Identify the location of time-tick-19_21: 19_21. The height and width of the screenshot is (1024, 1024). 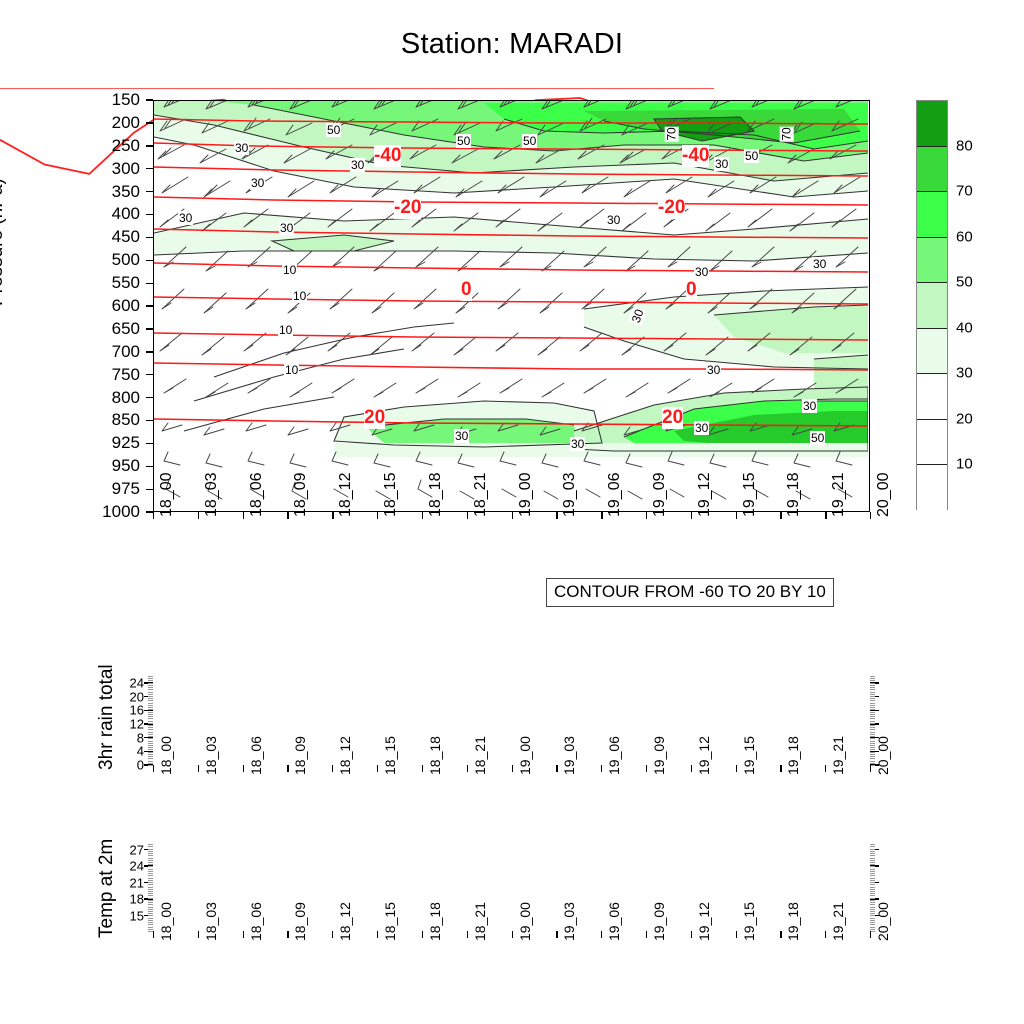
(839, 495).